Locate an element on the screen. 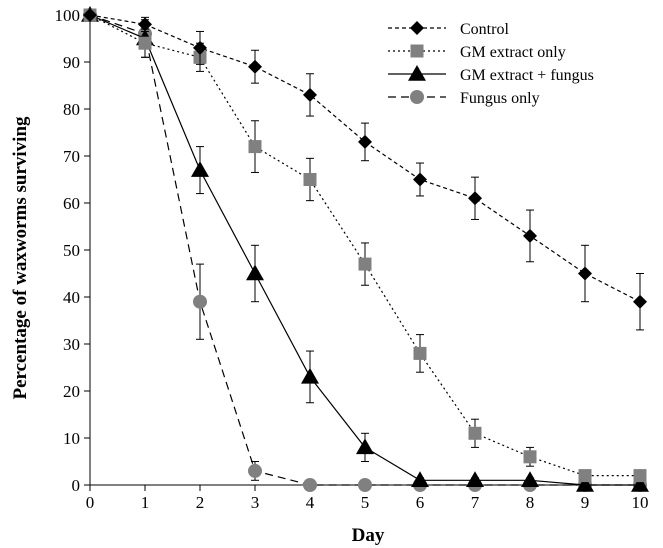  x-tick-label: 4 is located at coordinates (310, 502).